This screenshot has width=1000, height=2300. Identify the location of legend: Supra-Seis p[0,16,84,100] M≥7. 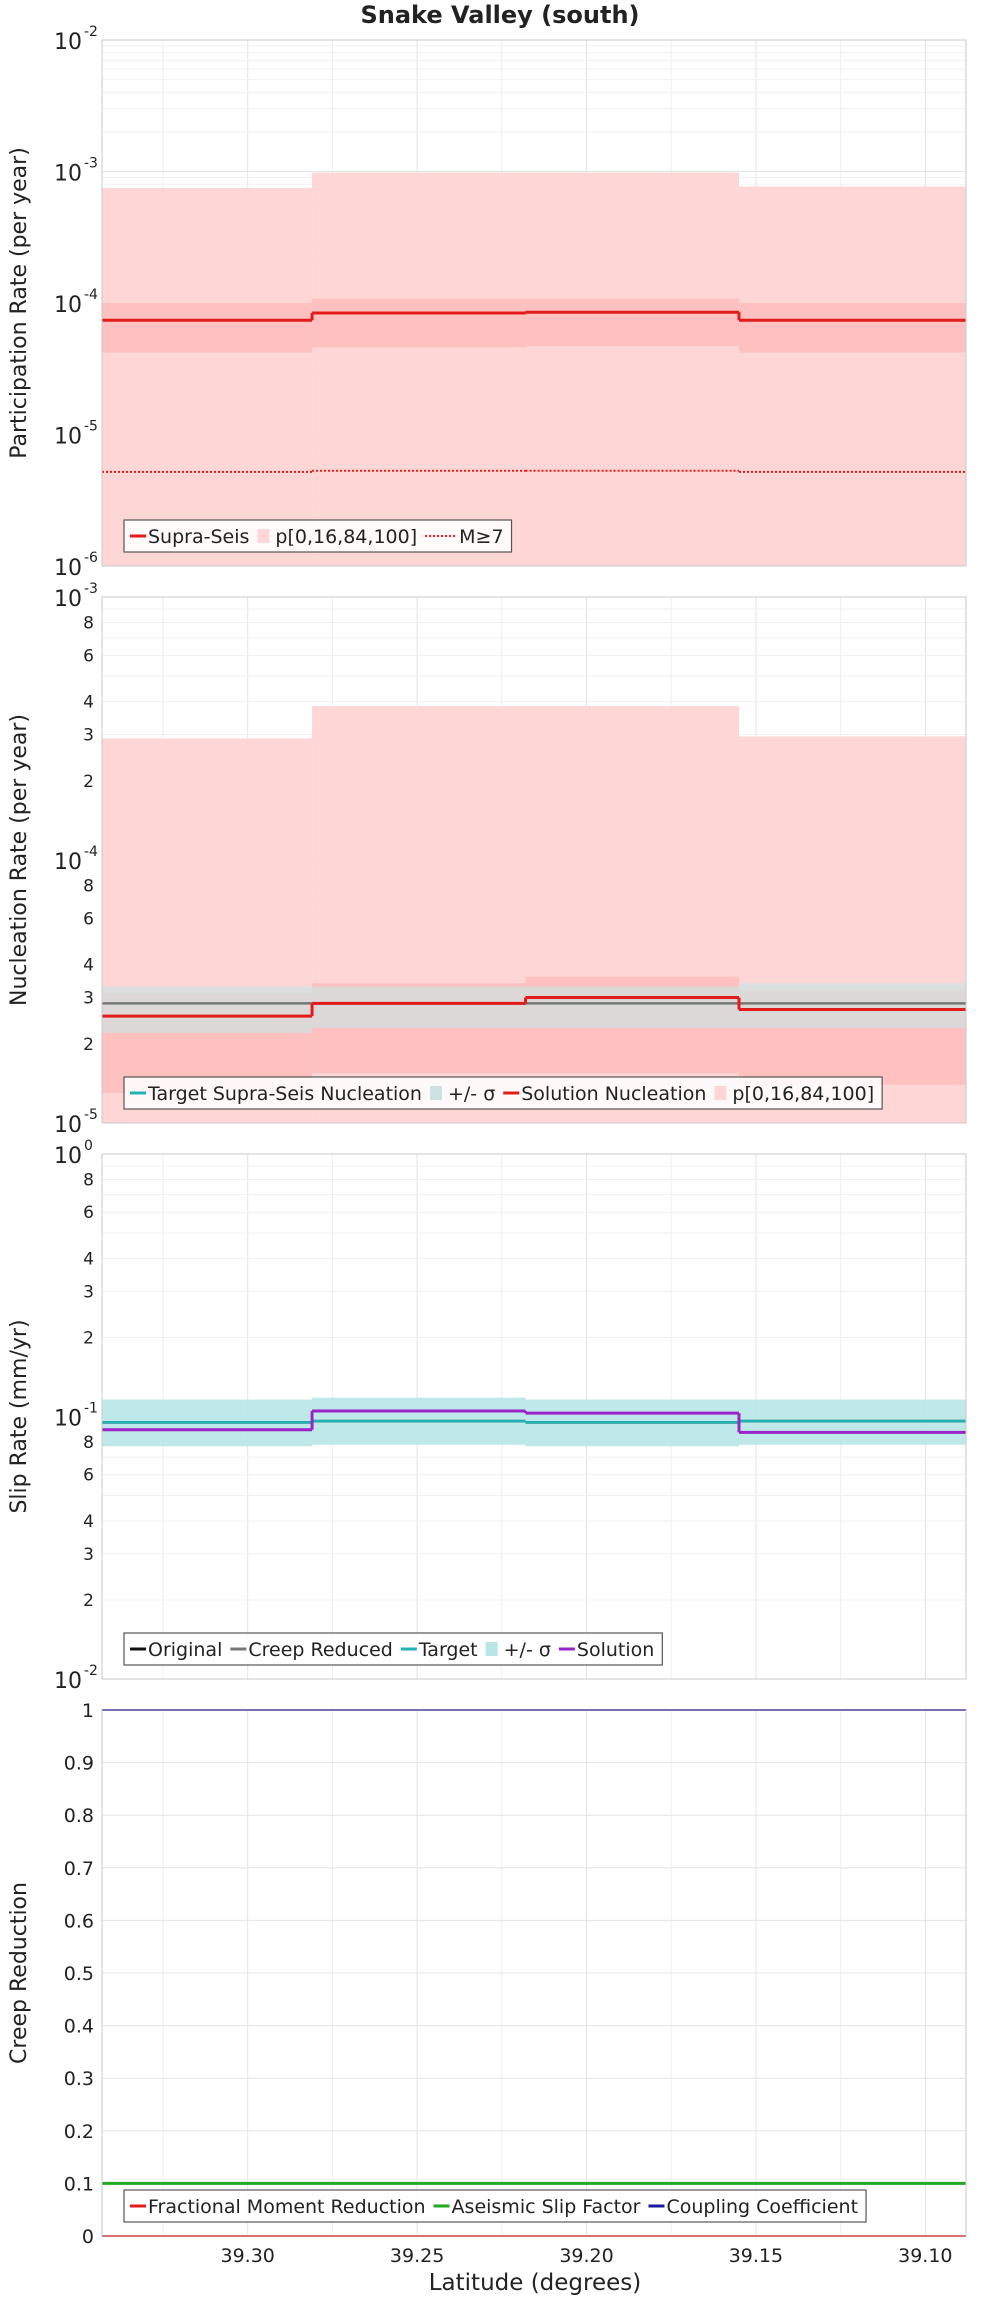
(318, 536).